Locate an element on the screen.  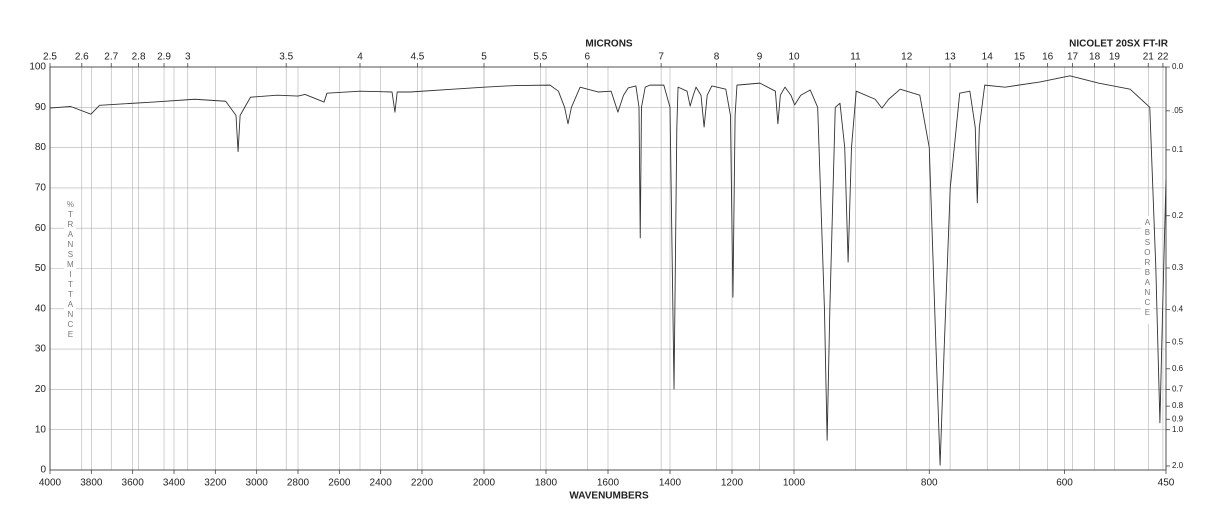
x2-tick-label: 8 is located at coordinates (717, 57).